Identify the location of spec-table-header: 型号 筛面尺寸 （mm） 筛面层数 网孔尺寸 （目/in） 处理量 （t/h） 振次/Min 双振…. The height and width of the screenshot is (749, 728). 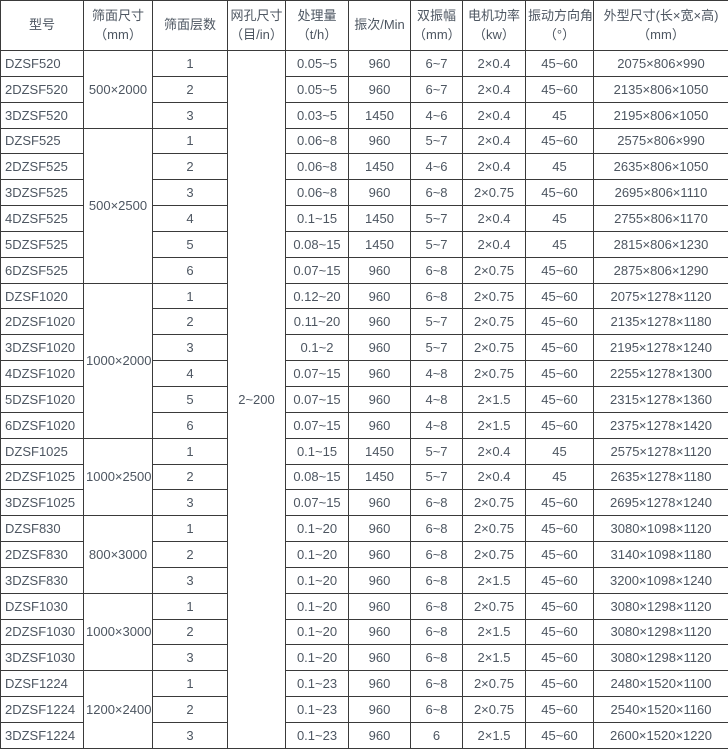
(364, 25).